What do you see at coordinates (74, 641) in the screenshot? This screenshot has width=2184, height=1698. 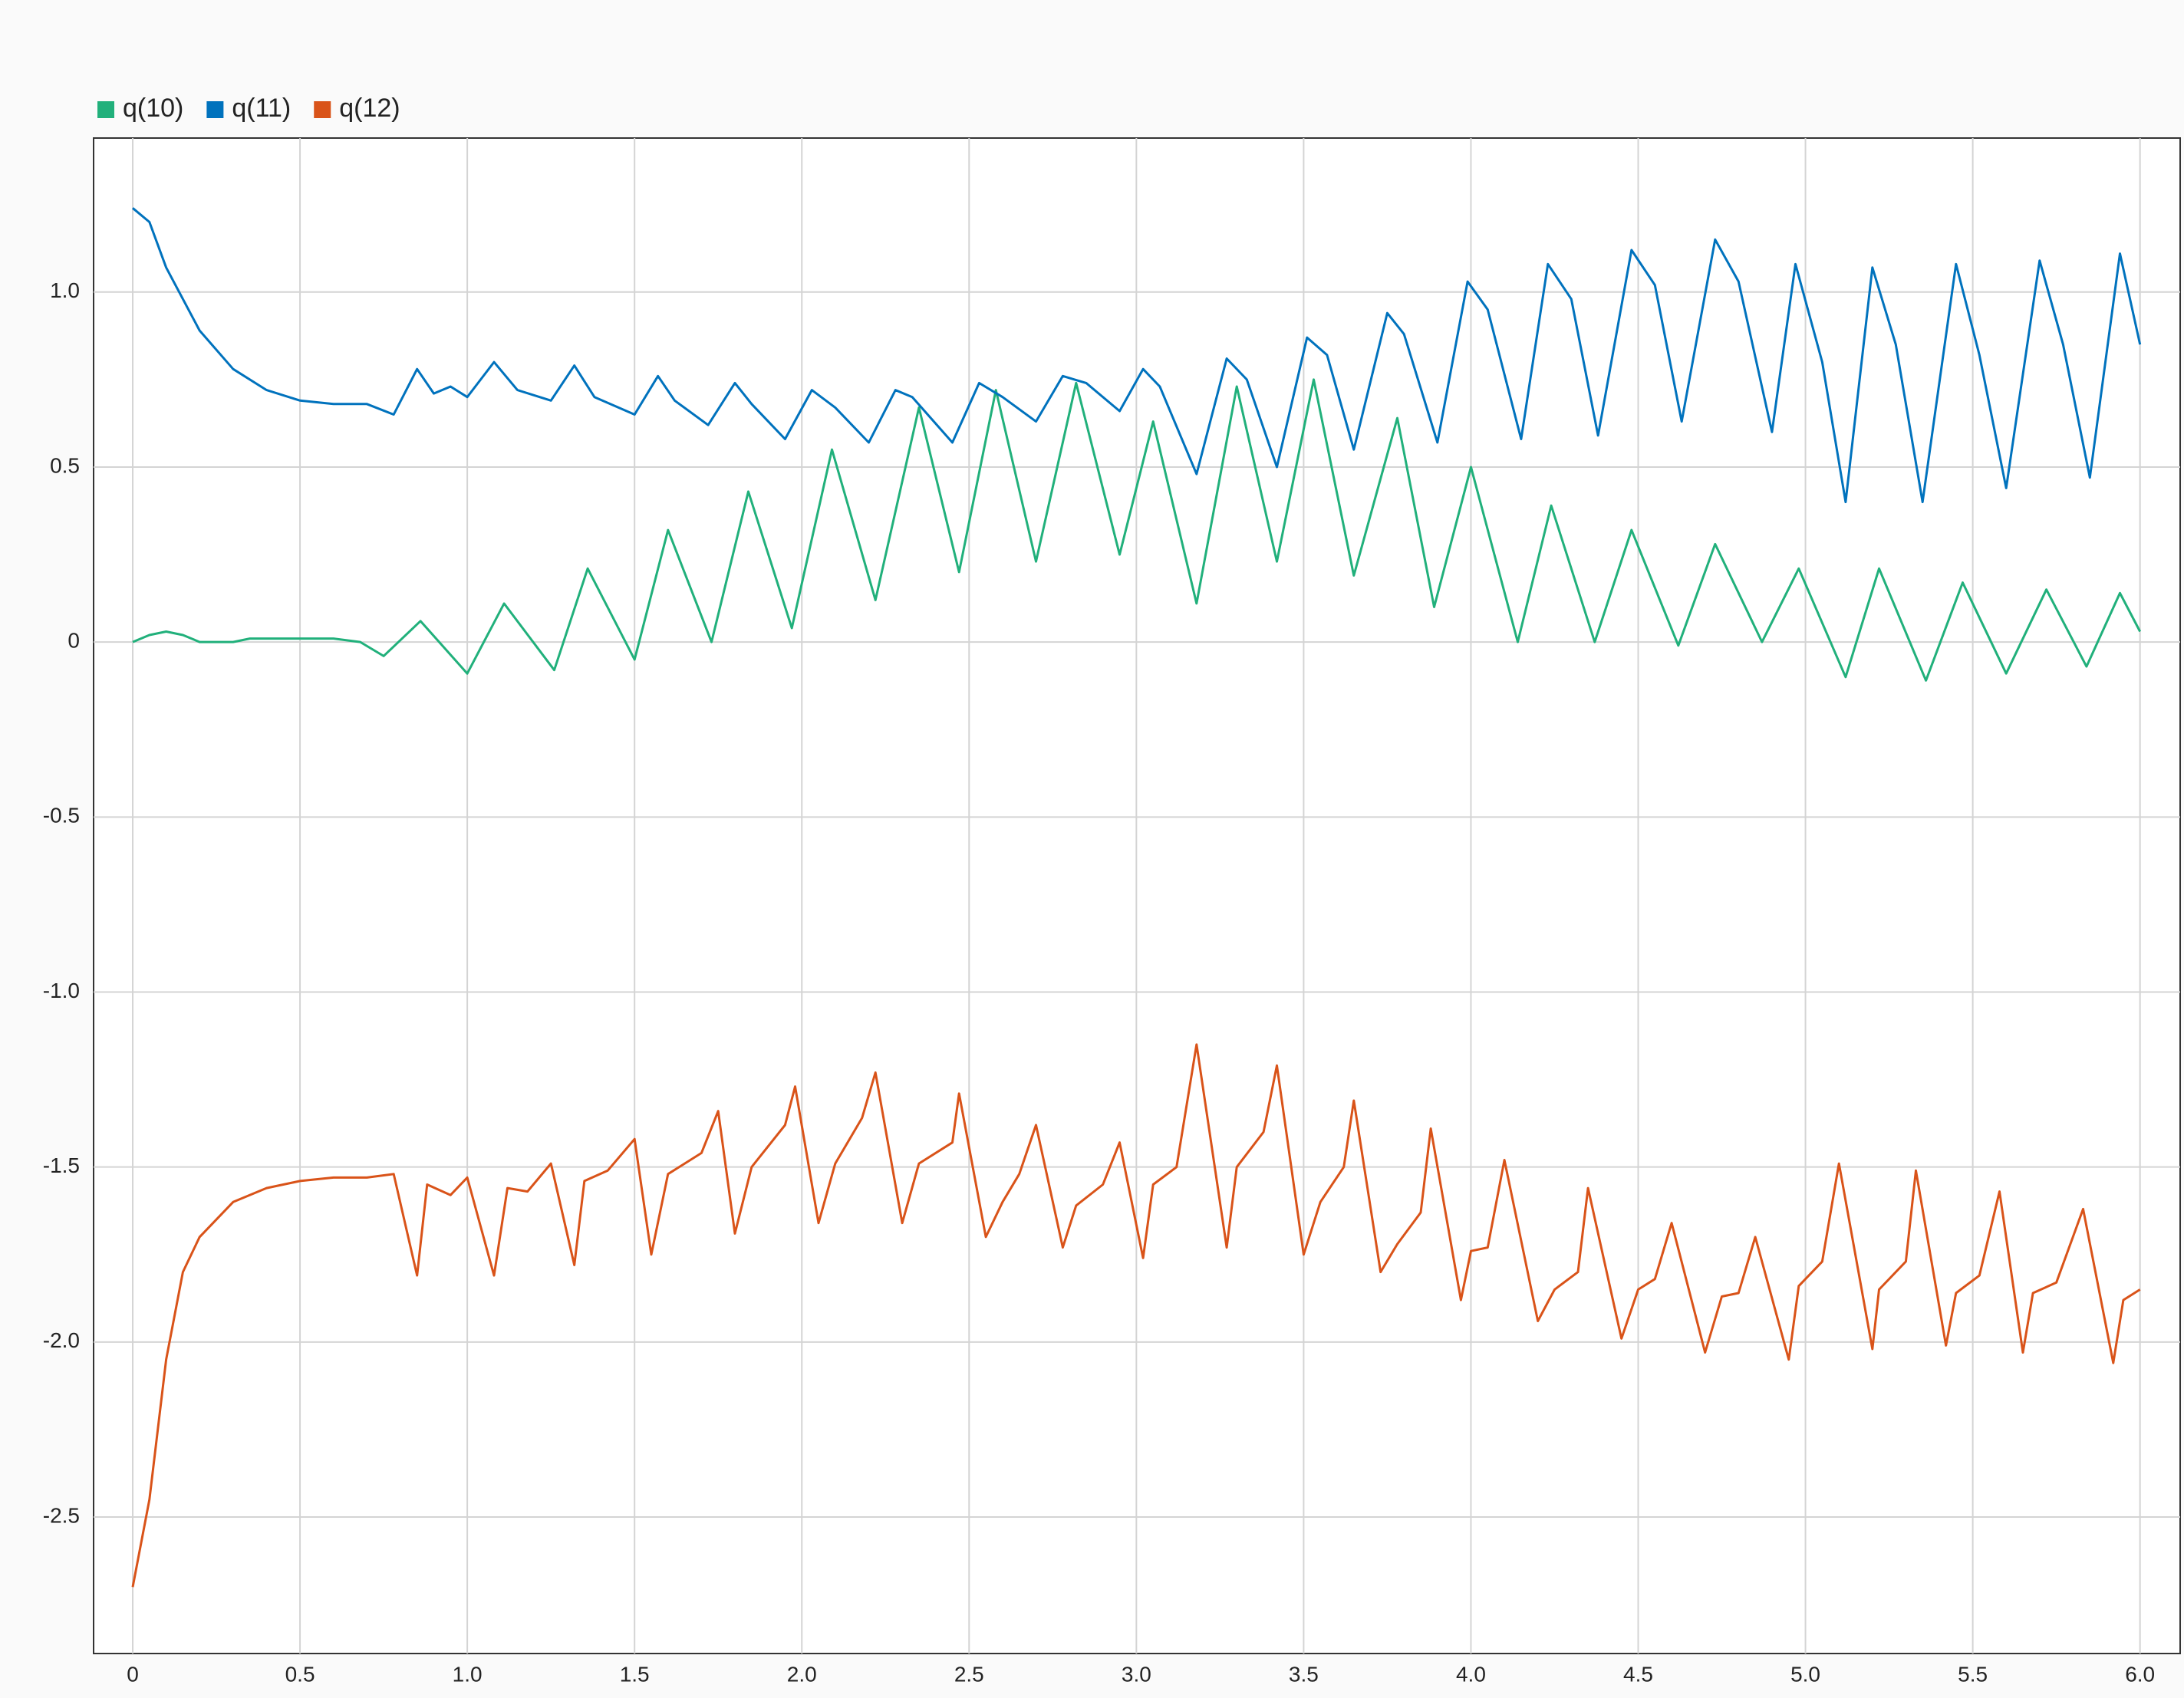 I see `y-tick-label: 0` at bounding box center [74, 641].